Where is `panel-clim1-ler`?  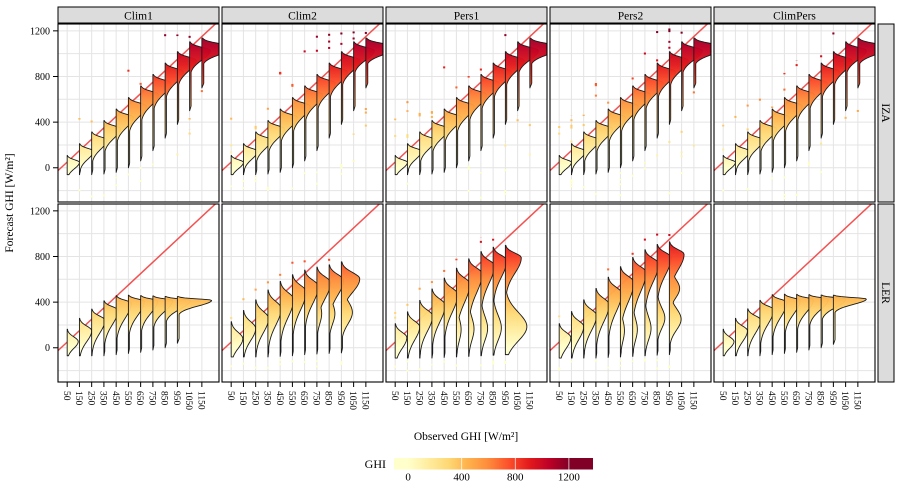 panel-clim1-ler is located at coordinates (138, 293).